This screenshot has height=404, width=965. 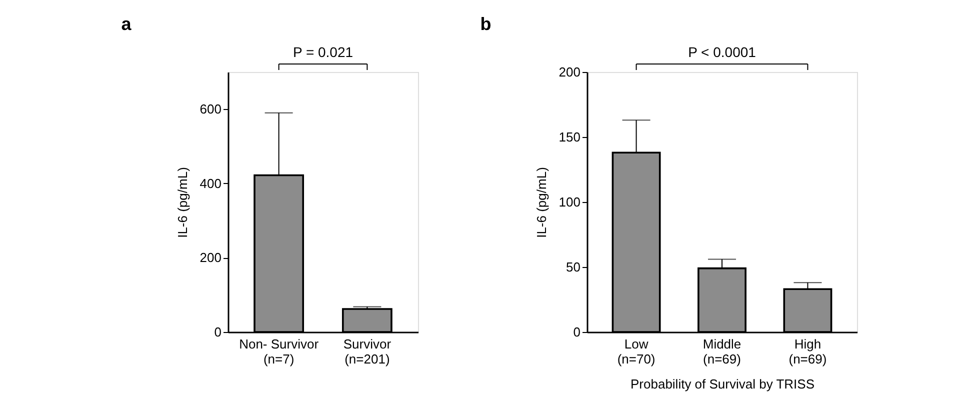 What do you see at coordinates (323, 52) in the screenshot?
I see `text: P = 0.021` at bounding box center [323, 52].